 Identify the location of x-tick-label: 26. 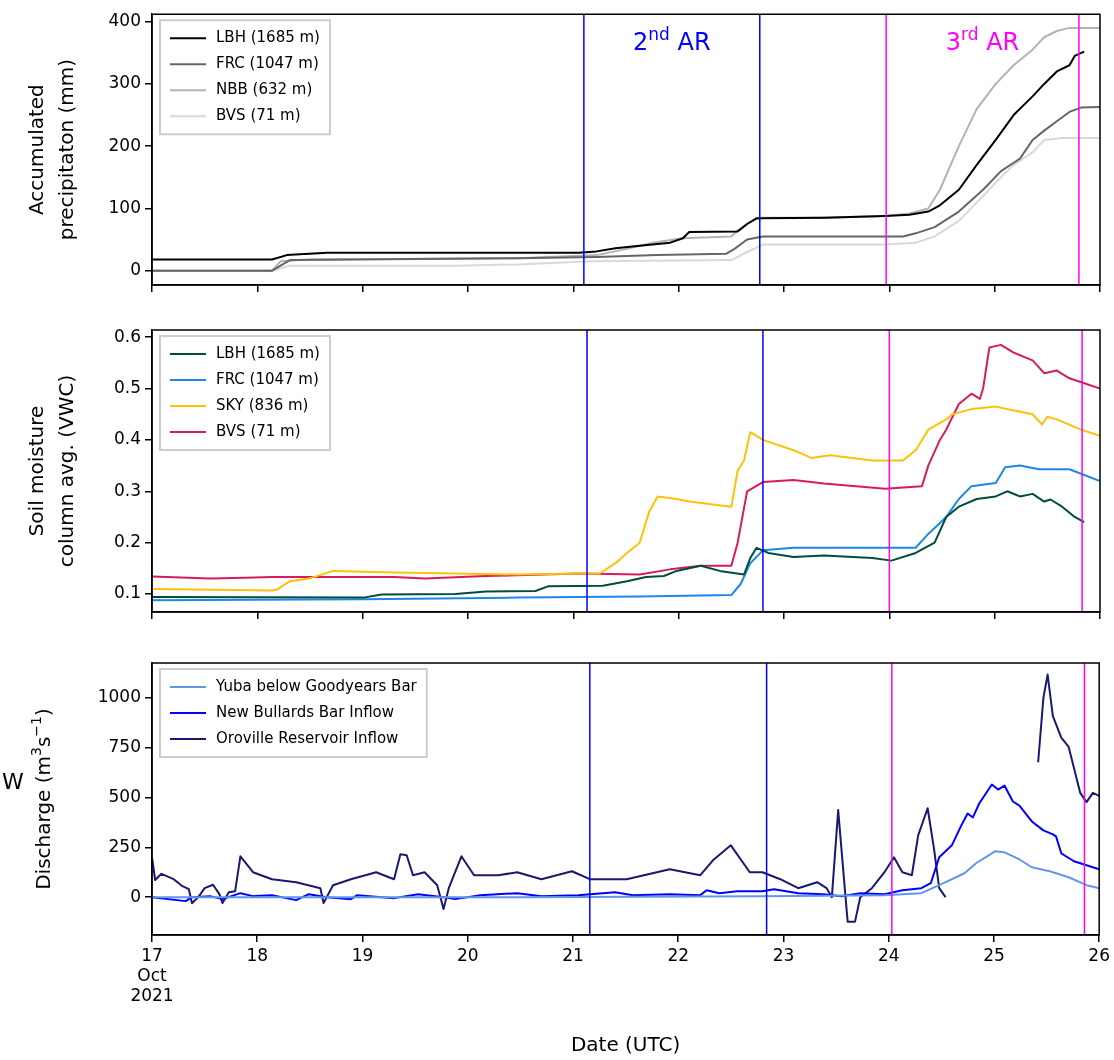
(1099, 954).